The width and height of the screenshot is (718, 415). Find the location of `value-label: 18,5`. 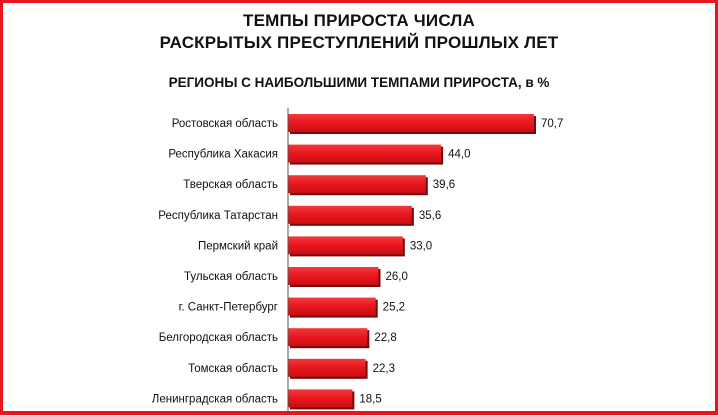

value-label: 18,5 is located at coordinates (370, 399).